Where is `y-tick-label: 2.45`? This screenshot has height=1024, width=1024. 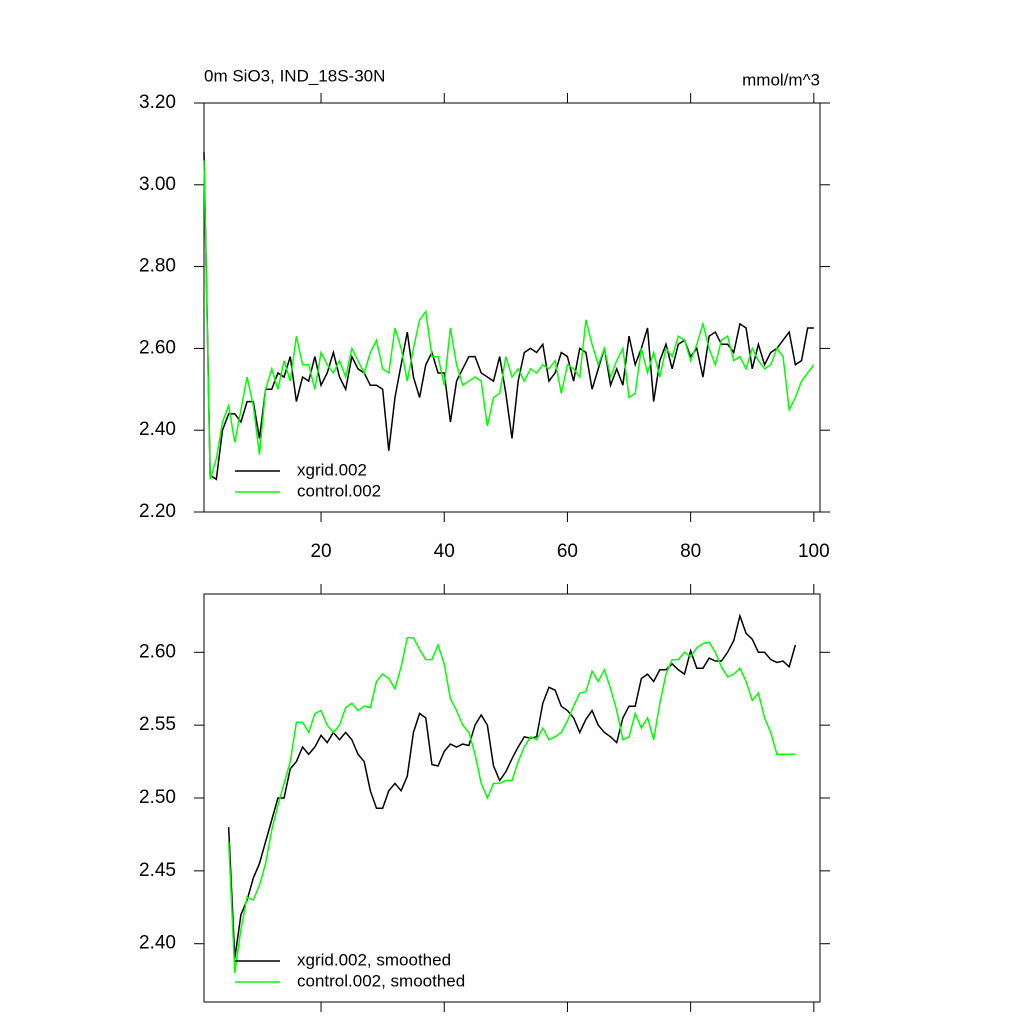
y-tick-label: 2.45 is located at coordinates (157, 870).